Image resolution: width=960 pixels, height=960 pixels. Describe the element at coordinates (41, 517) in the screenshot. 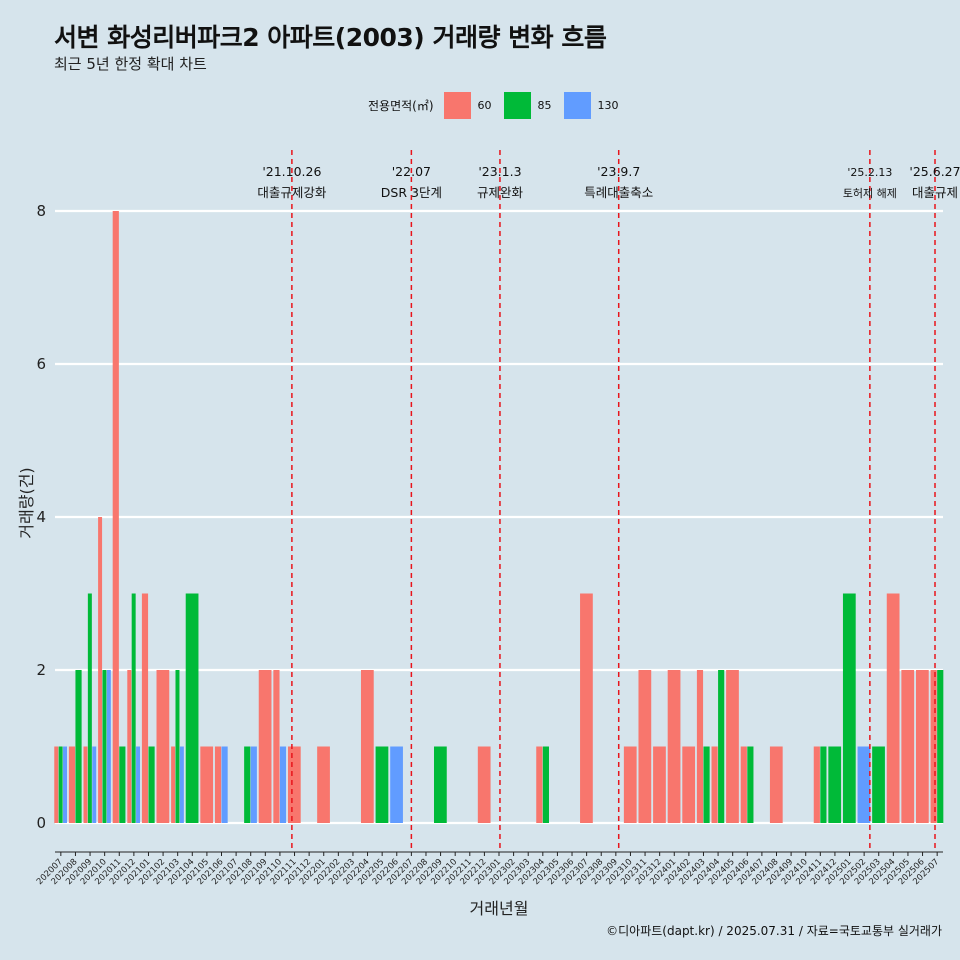

I see `y-tick-label: 4` at that location.